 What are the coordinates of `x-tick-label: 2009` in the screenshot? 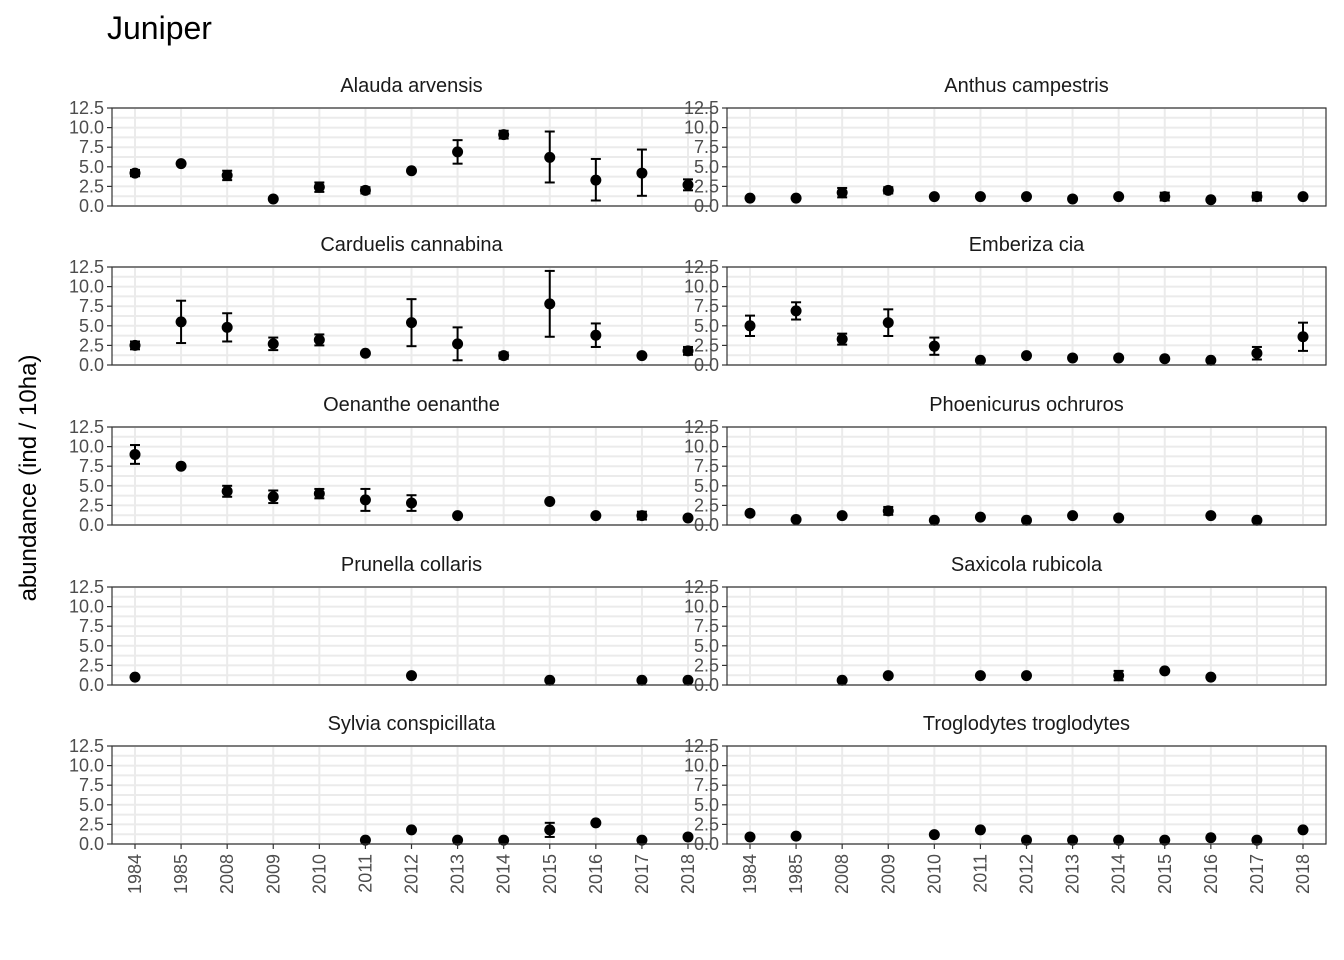 It's located at (888, 874).